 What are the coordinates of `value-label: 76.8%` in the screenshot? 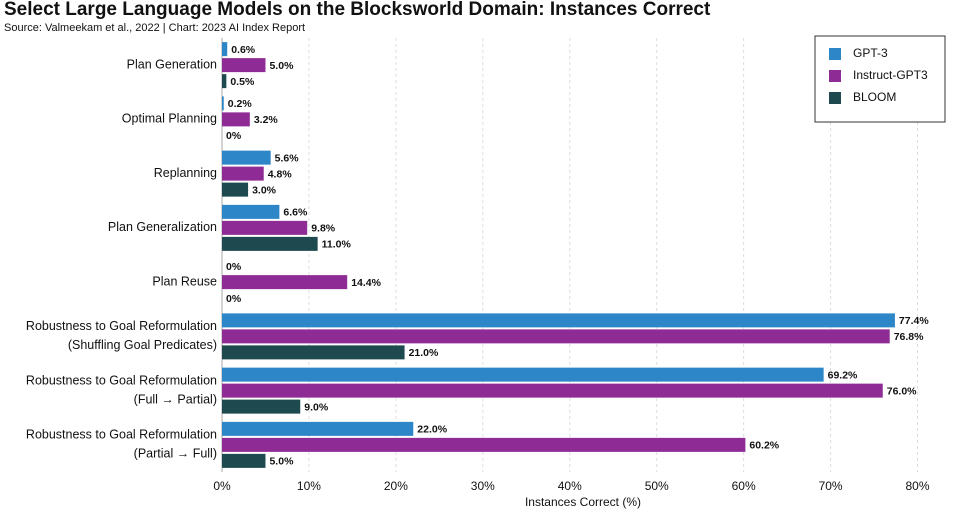 It's located at (909, 337).